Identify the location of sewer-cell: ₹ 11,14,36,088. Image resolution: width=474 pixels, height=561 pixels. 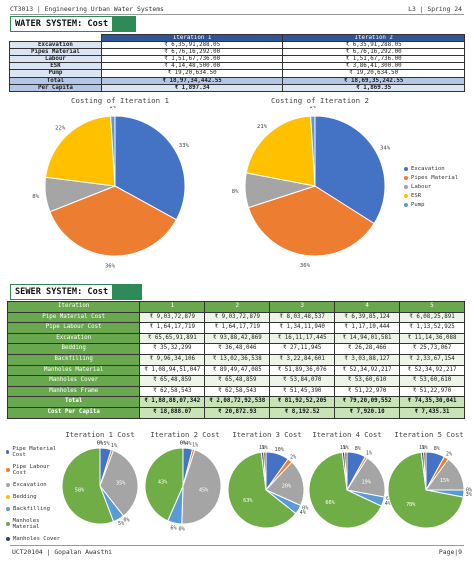
(432, 338).